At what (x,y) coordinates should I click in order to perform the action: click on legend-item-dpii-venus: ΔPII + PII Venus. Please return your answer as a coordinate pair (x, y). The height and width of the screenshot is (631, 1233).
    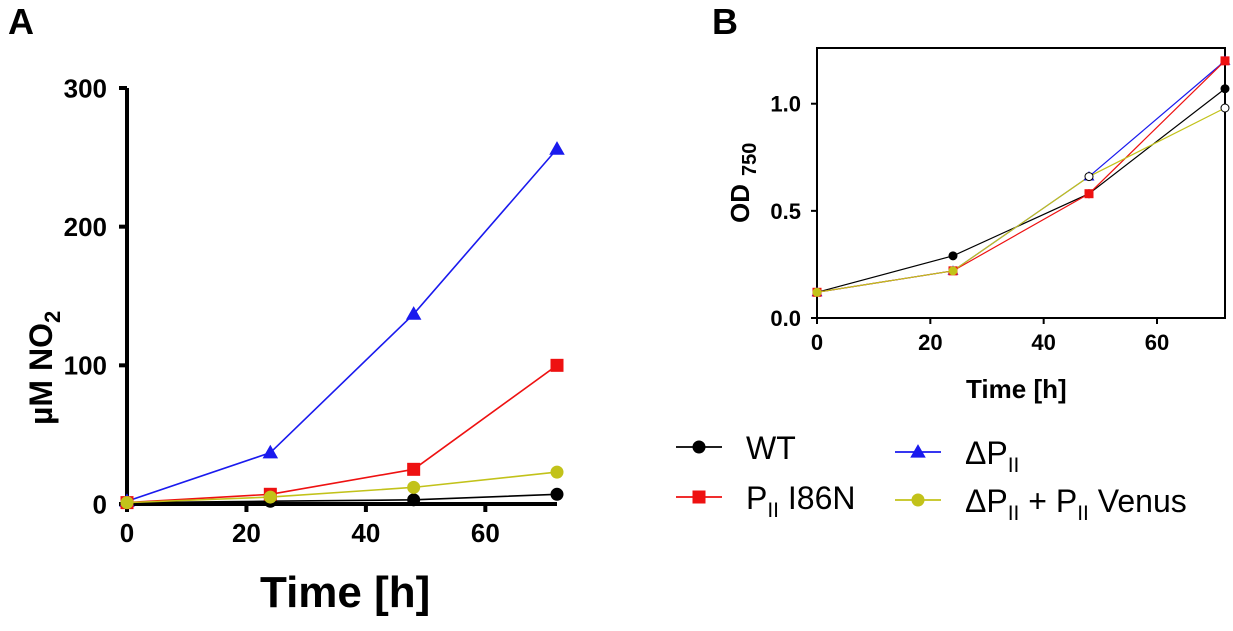
    Looking at the image, I should click on (1041, 504).